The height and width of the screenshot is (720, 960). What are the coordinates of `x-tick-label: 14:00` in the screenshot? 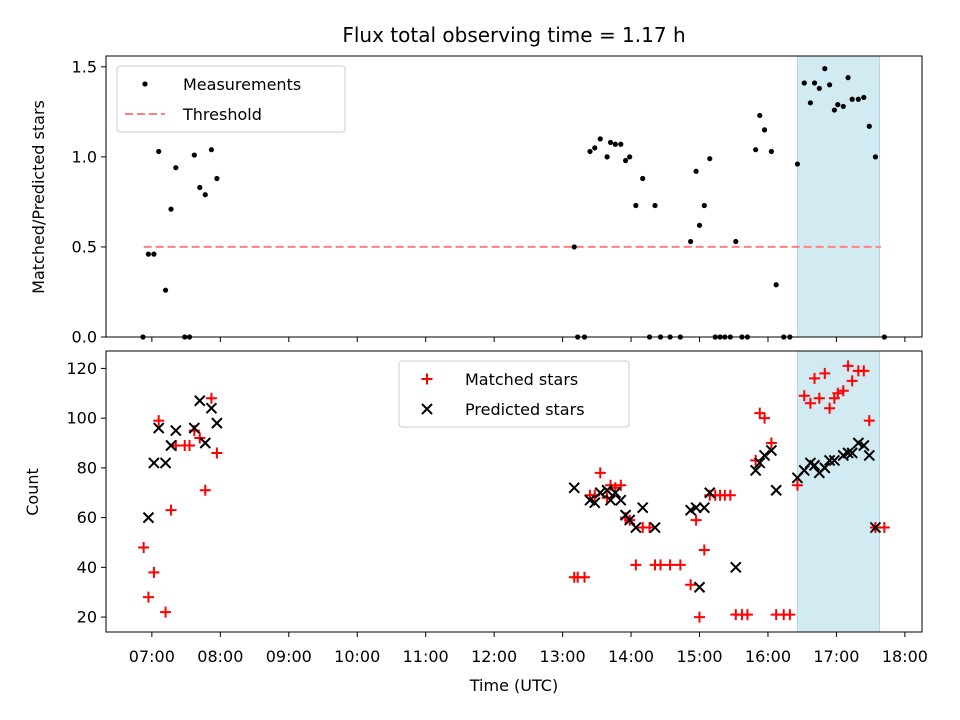 It's located at (631, 656).